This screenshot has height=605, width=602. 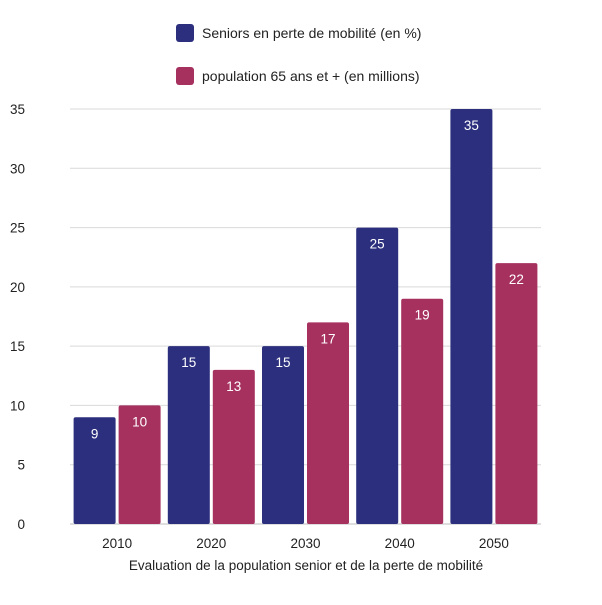 I want to click on x-tick-label: 2030, so click(x=305, y=543).